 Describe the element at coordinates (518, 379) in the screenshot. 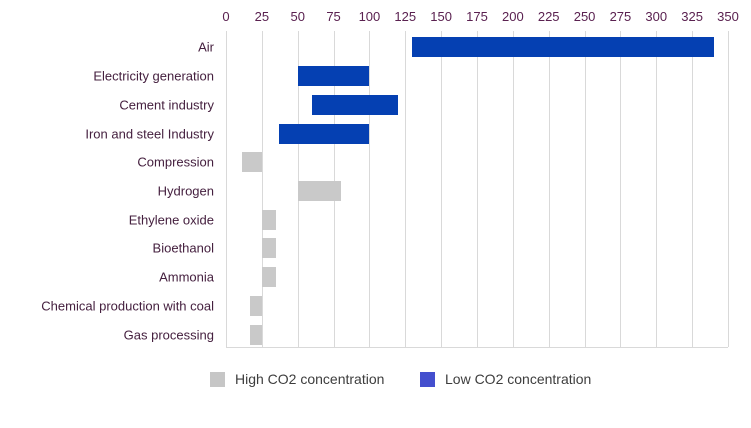

I see `legend-label-low-co2: Low CO2 concentration` at that location.